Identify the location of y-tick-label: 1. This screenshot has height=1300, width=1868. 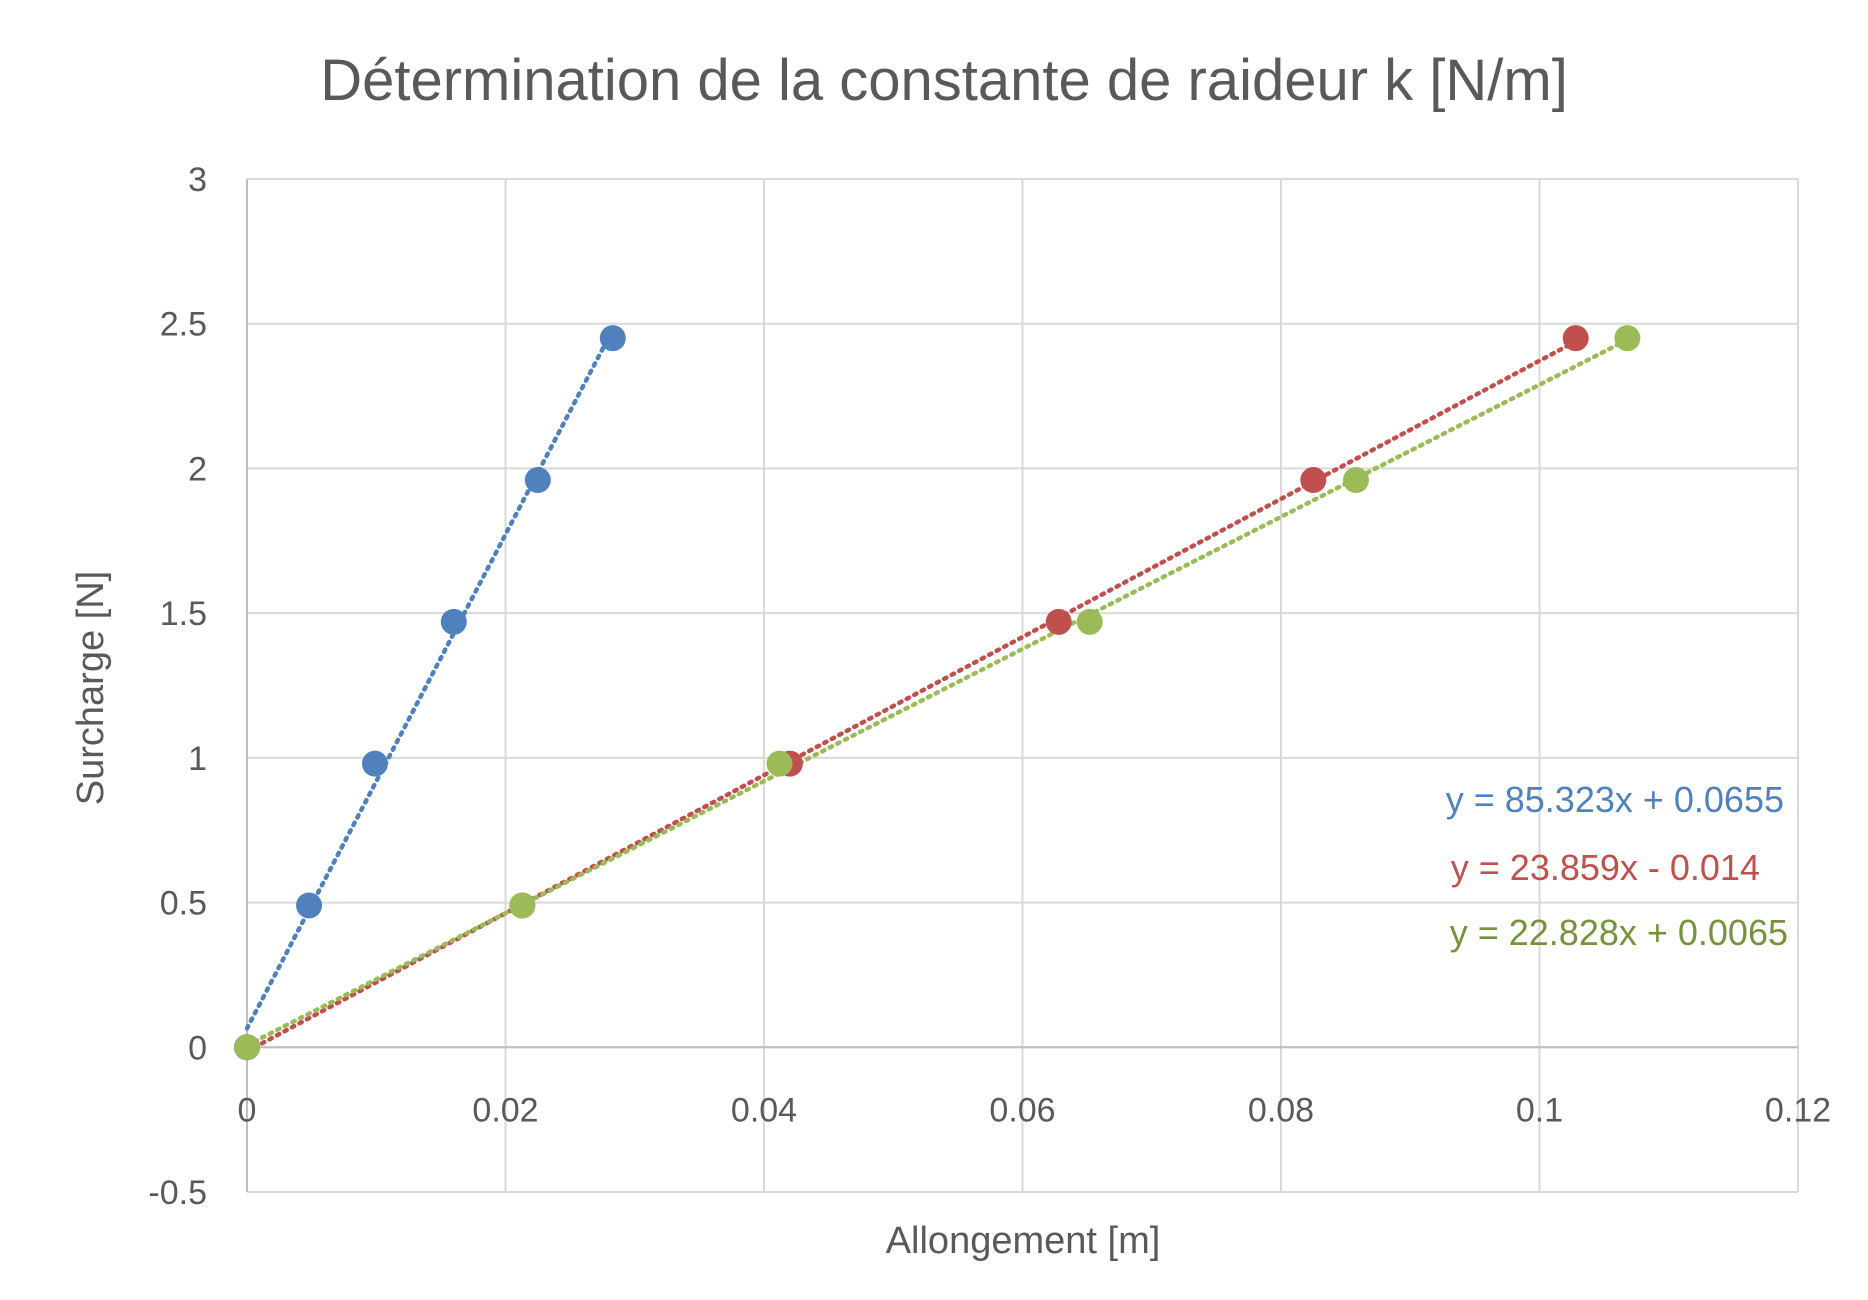
(197, 759).